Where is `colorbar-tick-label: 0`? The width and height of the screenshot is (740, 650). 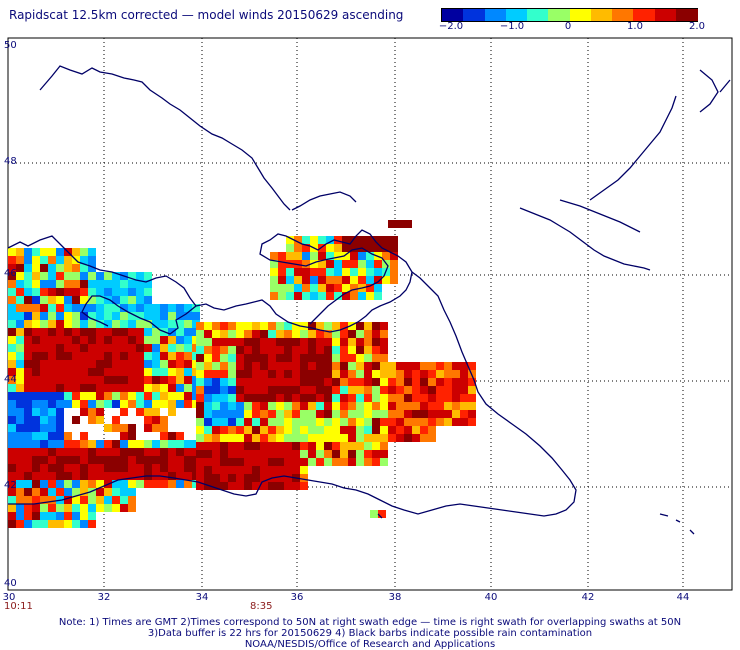
colorbar-tick-label: 0 is located at coordinates (568, 26).